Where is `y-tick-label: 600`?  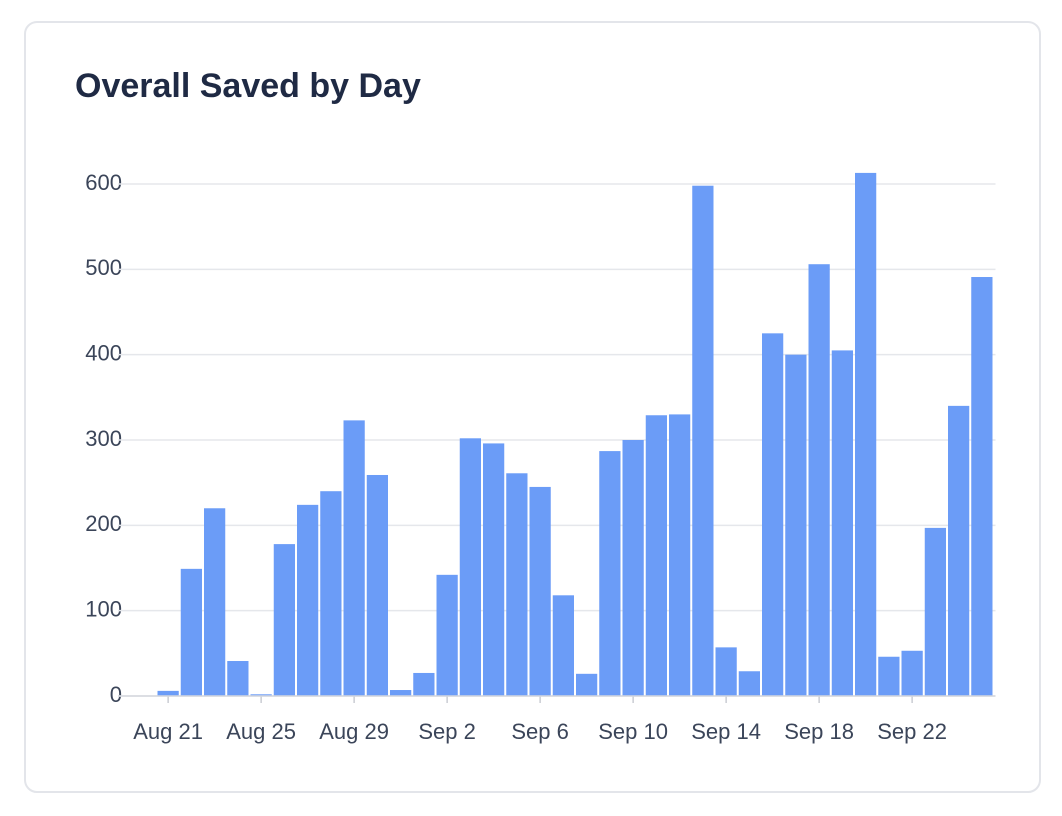
y-tick-label: 600 is located at coordinates (103, 182).